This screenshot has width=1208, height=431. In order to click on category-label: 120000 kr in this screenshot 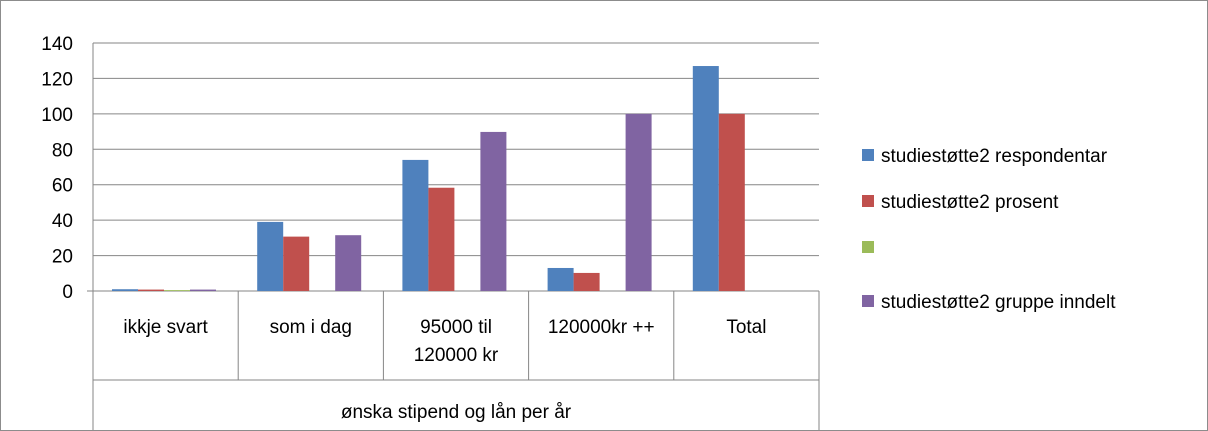, I will do `click(456, 355)`.